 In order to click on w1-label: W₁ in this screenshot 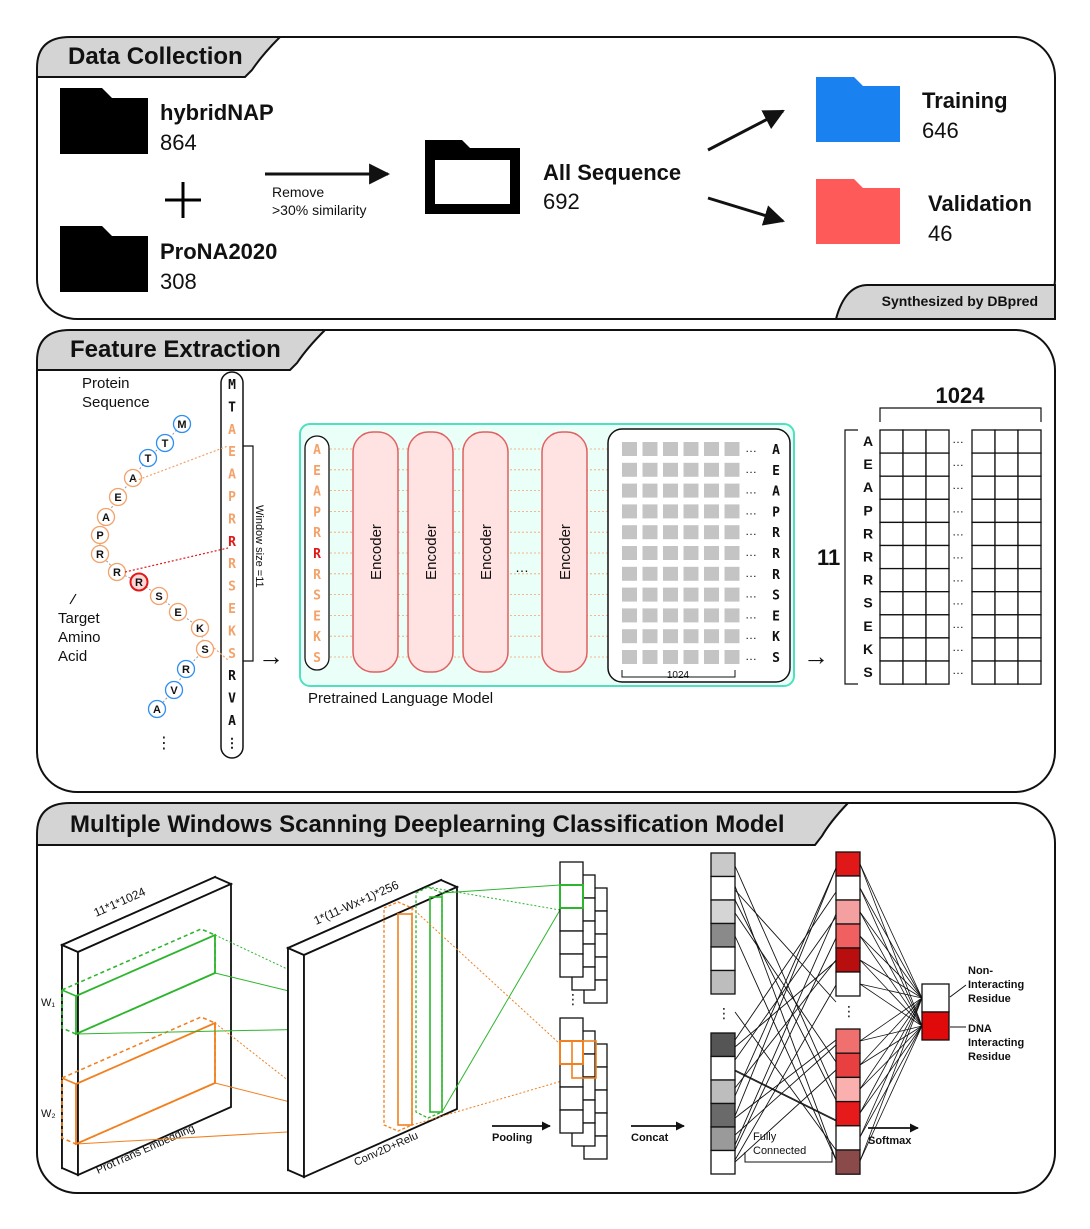, I will do `click(48, 1003)`.